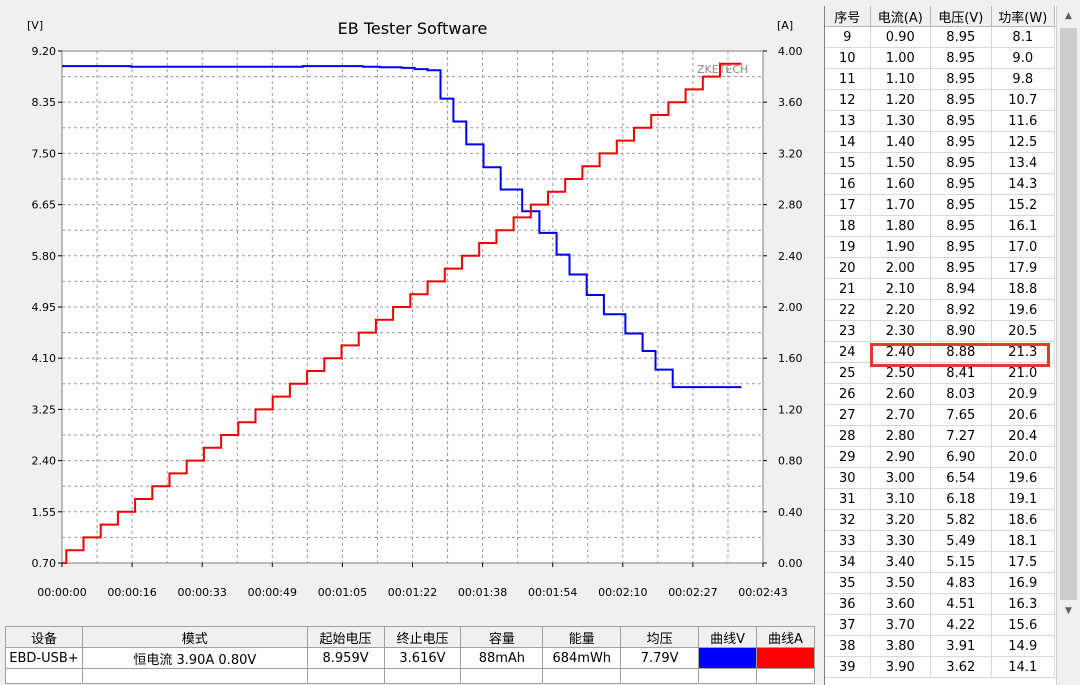 Image resolution: width=1080 pixels, height=685 pixels. I want to click on data-list-row: 32 3.20 5.82 18.6, so click(940, 520).